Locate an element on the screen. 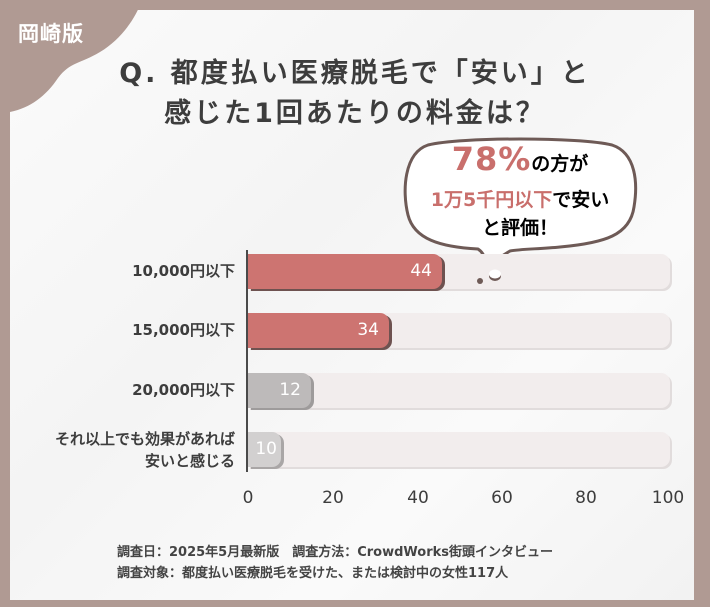 This screenshot has height=607, width=710. title-line-1: Q. 都度払い医療脱毛で「安い」と is located at coordinates (355, 73).